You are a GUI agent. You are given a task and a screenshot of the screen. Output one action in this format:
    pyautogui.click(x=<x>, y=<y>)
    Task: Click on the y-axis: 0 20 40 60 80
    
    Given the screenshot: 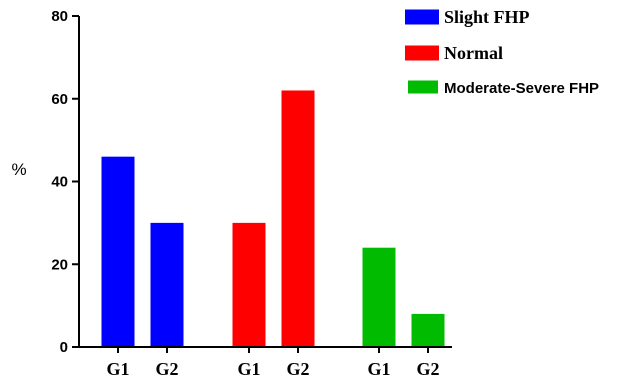 What is the action you would take?
    pyautogui.click(x=65, y=182)
    